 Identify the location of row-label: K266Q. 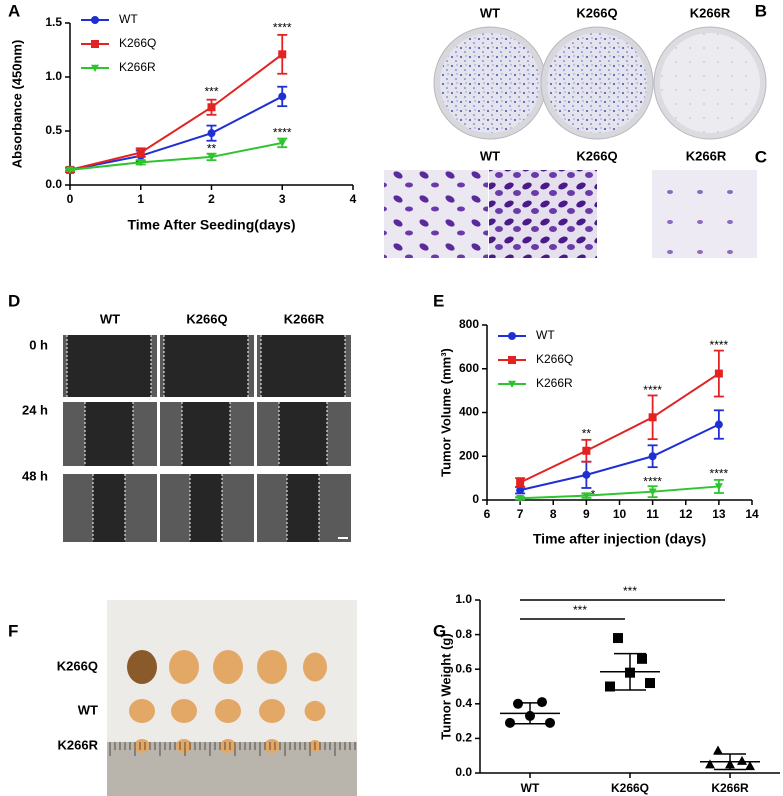
(77, 665).